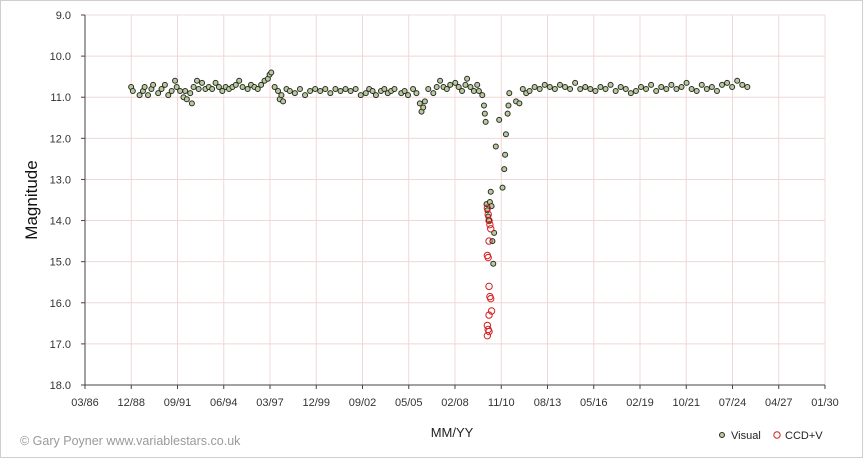 The height and width of the screenshot is (458, 863). What do you see at coordinates (60, 263) in the screenshot?
I see `y-tick-label: 15.0` at bounding box center [60, 263].